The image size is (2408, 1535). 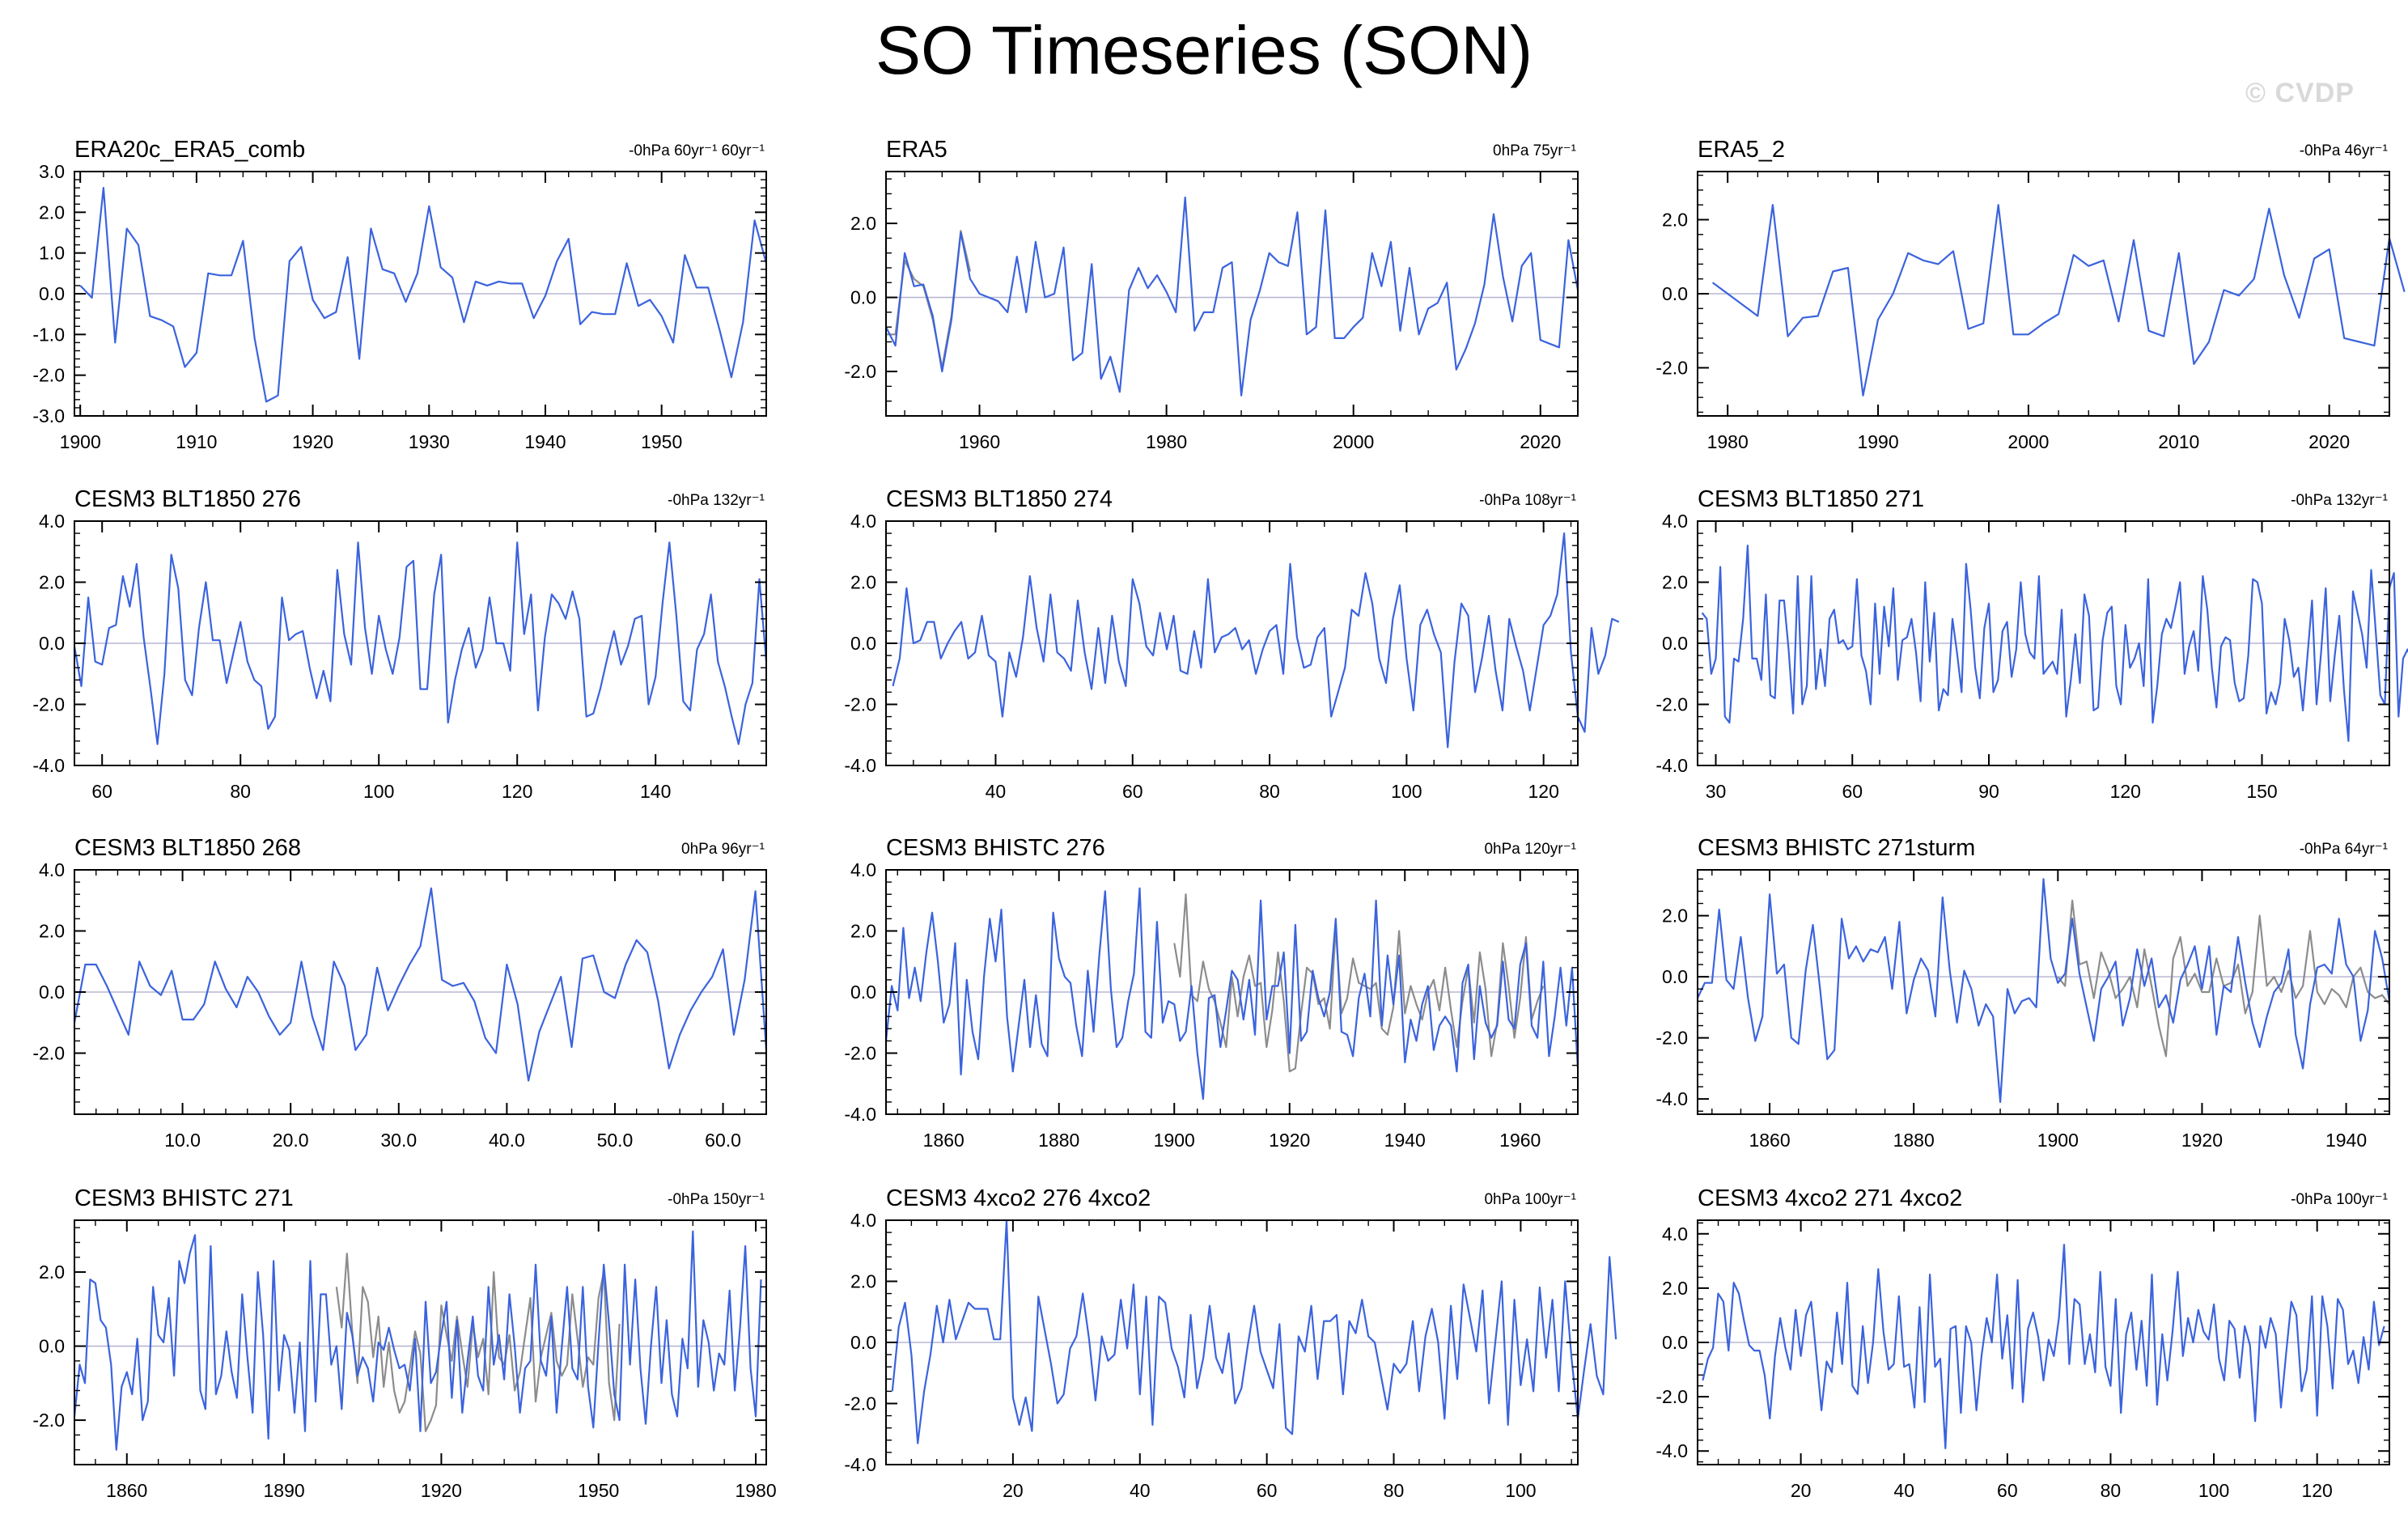 What do you see at coordinates (716, 500) in the screenshot?
I see `panel-annotation: -0hPa 132yr⁻¹` at bounding box center [716, 500].